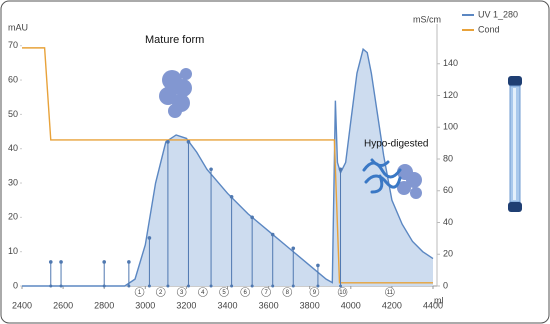  I want to click on x-tick-label: 2600, so click(63, 305).